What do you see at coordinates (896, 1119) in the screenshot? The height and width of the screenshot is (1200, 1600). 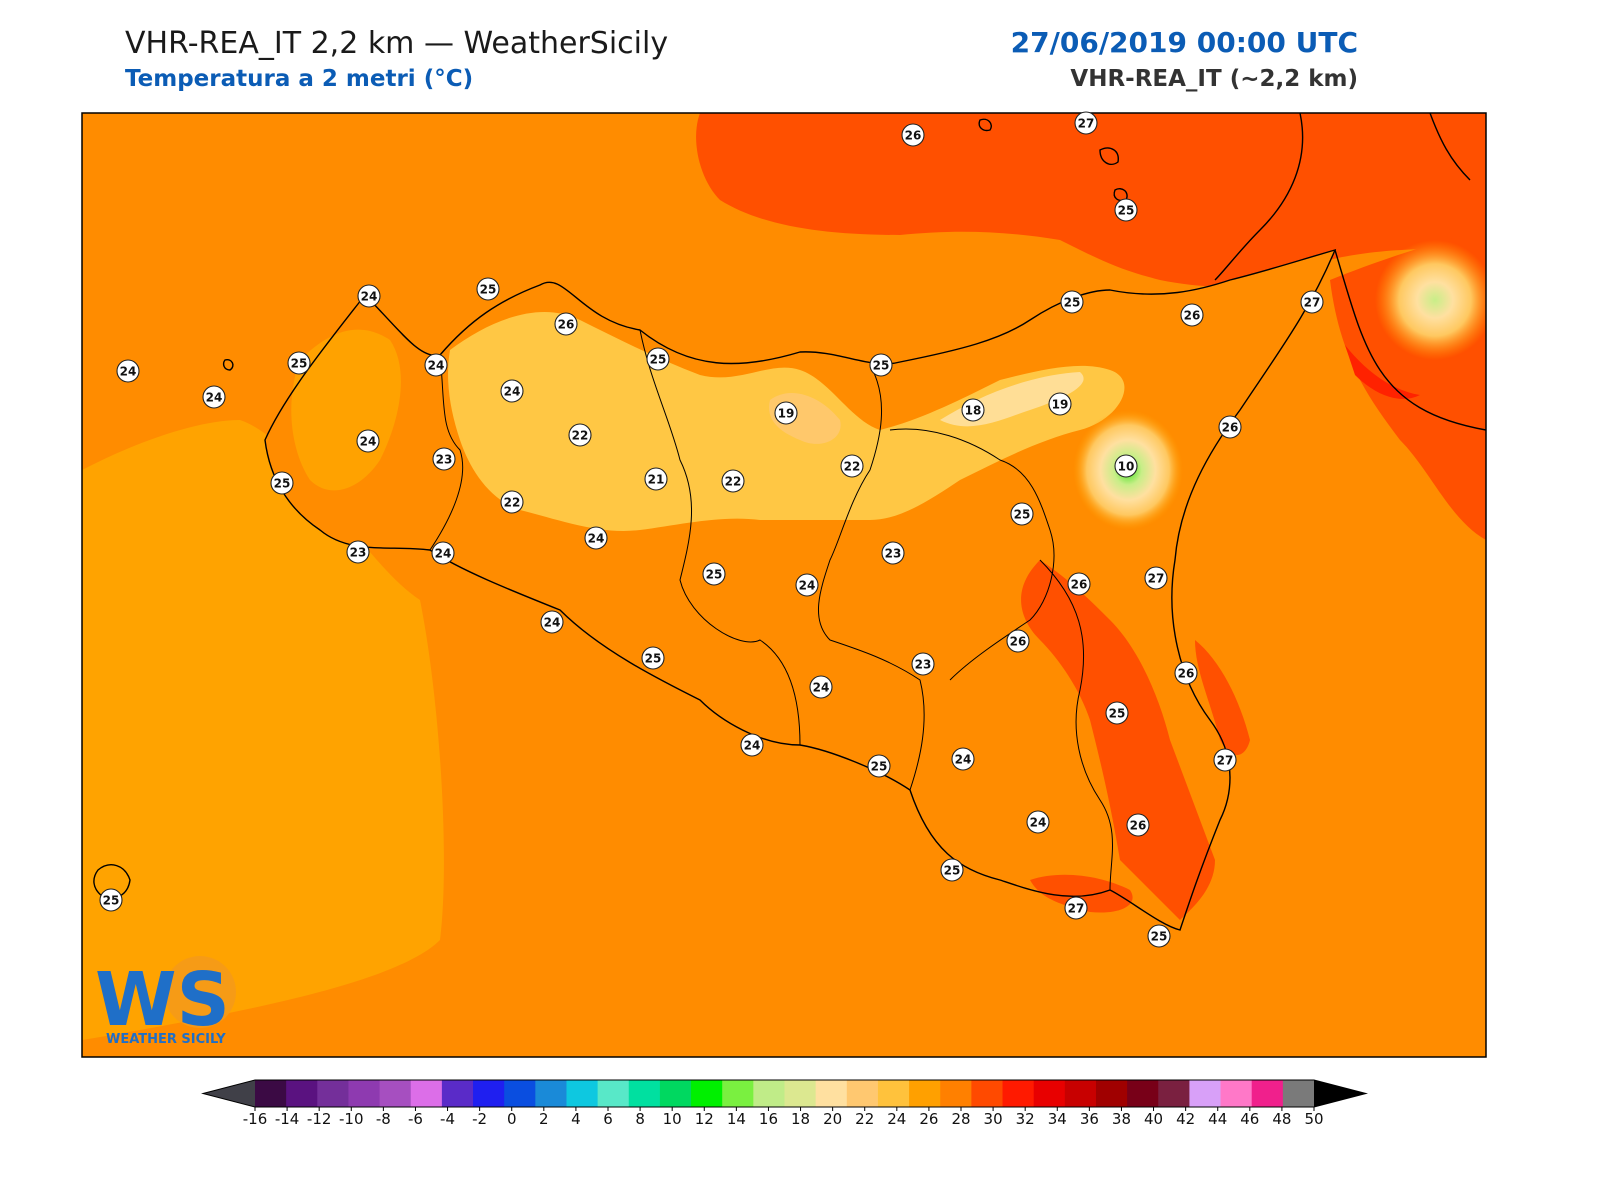 I see `colorbar-tick-label: 24` at bounding box center [896, 1119].